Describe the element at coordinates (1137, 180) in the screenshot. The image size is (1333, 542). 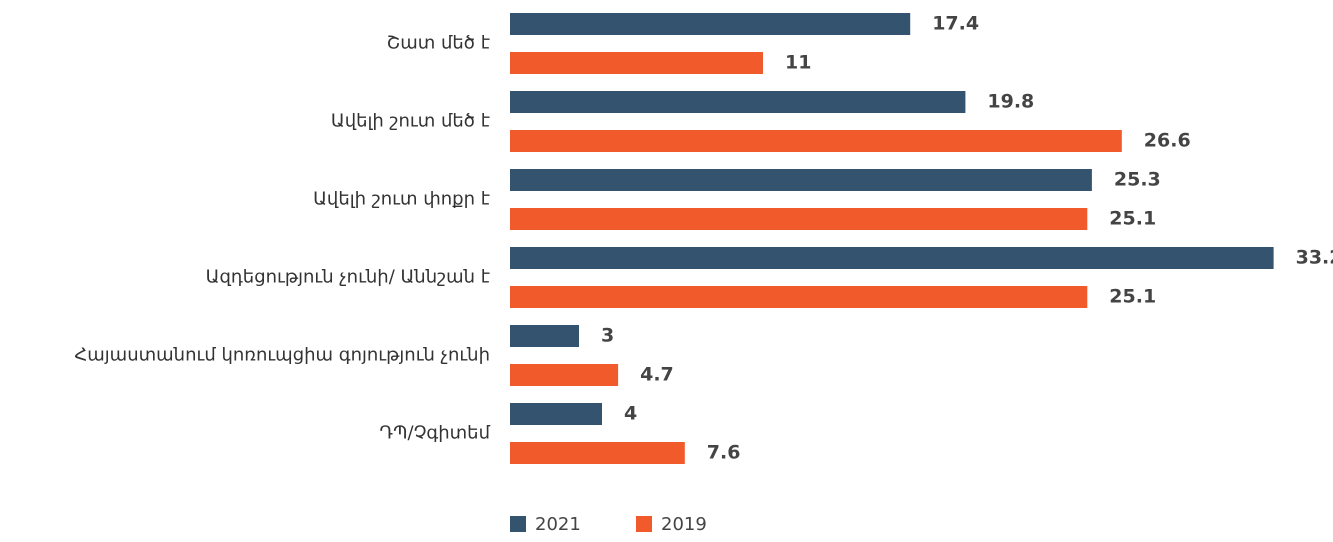
I see `value-label: 25.3` at that location.